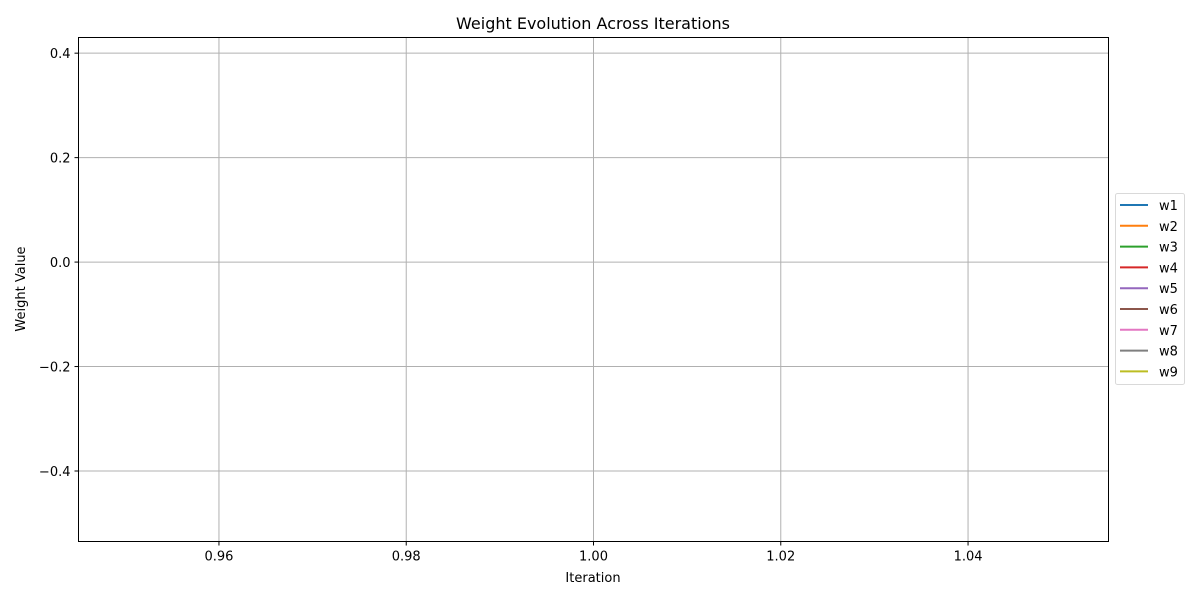 The height and width of the screenshot is (600, 1200). I want to click on legend-label-w3: w3, so click(1168, 248).